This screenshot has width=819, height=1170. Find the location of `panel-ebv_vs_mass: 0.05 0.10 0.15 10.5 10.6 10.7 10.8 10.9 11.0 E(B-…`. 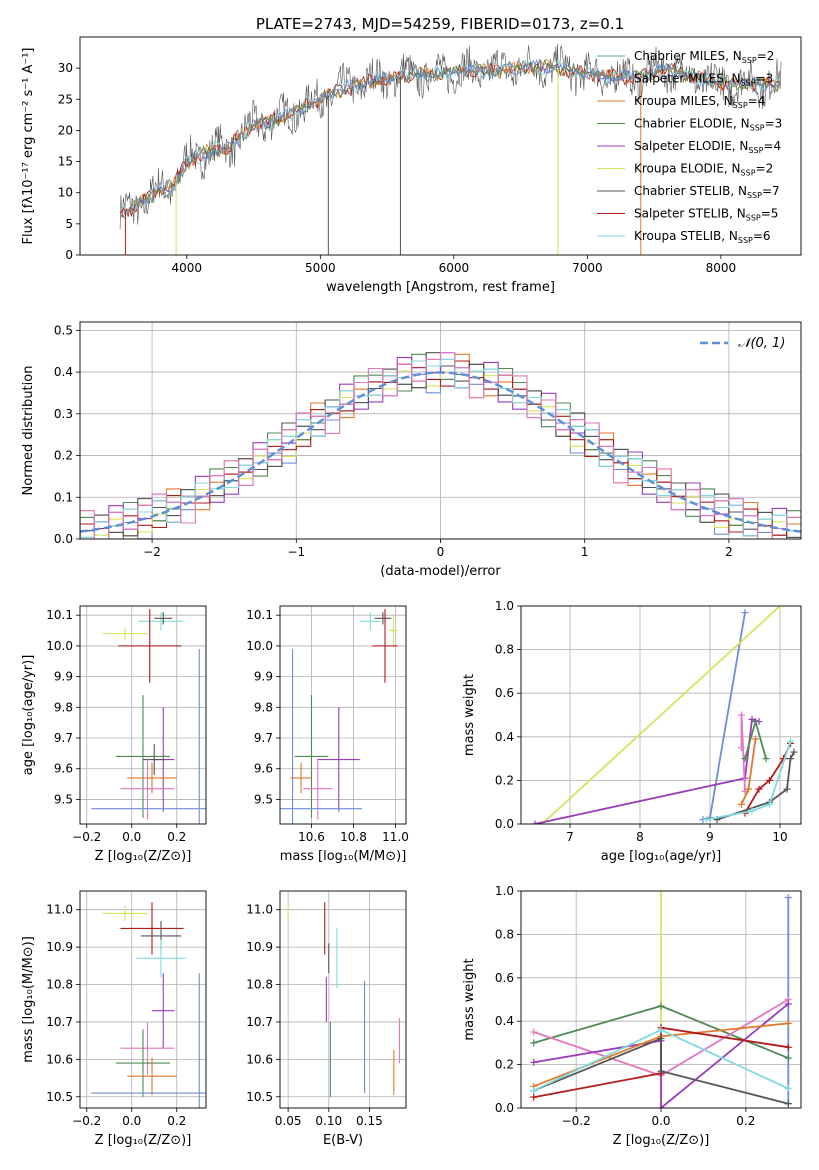

panel-ebv_vs_mass: 0.05 0.10 0.15 10.5 10.6 10.7 10.8 10.9 11.0 E(B-… is located at coordinates (326, 1019).